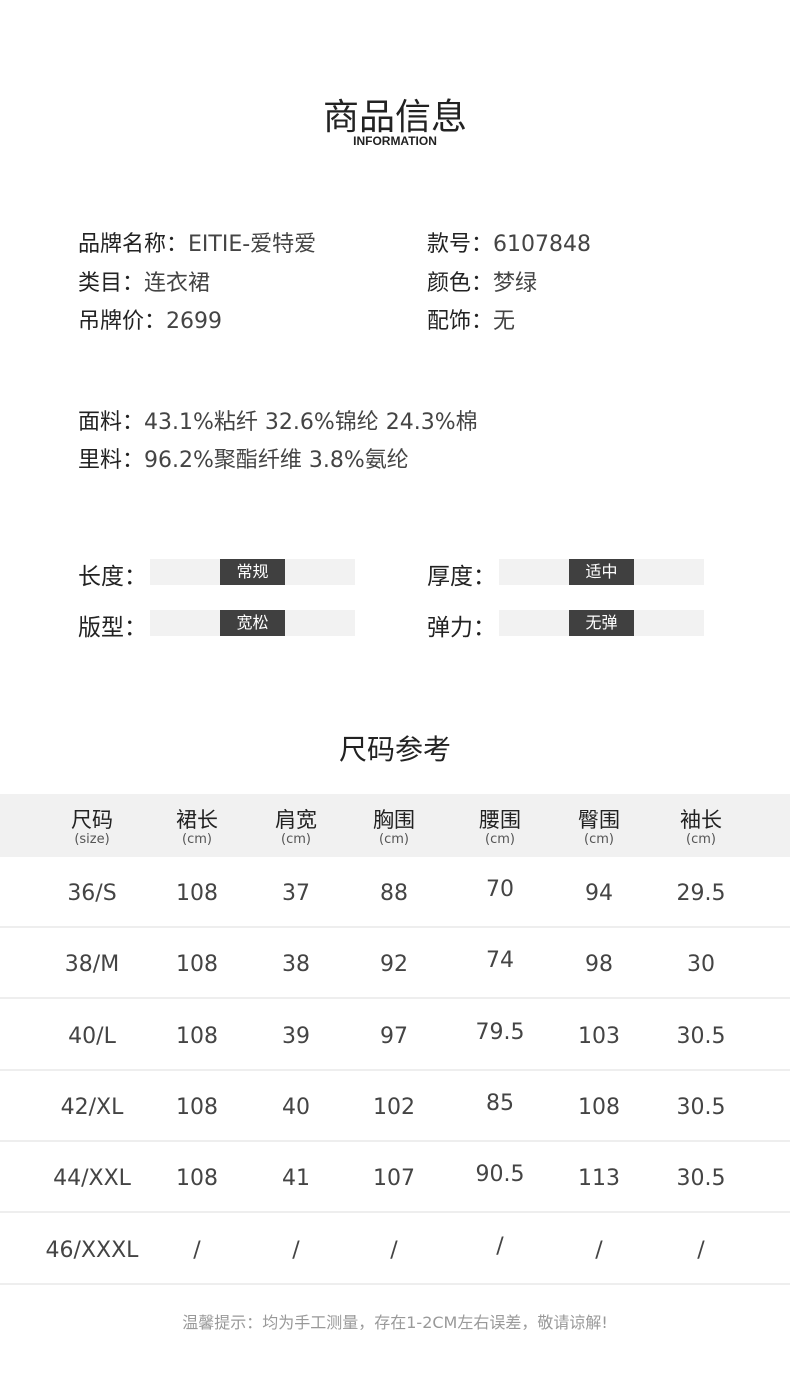 The width and height of the screenshot is (790, 1397). What do you see at coordinates (296, 893) in the screenshot?
I see `table-cell: 37` at bounding box center [296, 893].